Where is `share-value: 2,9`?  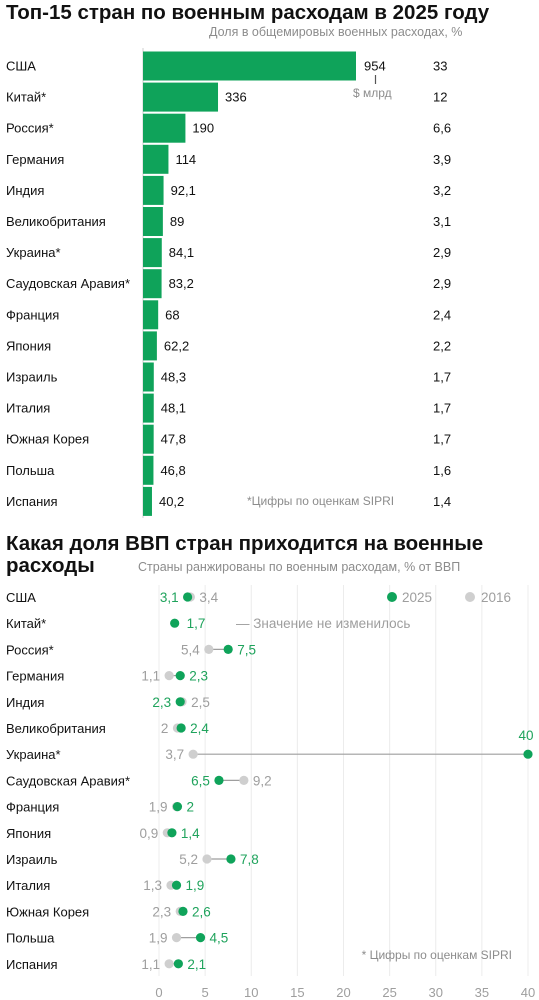
share-value: 2,9 is located at coordinates (442, 283).